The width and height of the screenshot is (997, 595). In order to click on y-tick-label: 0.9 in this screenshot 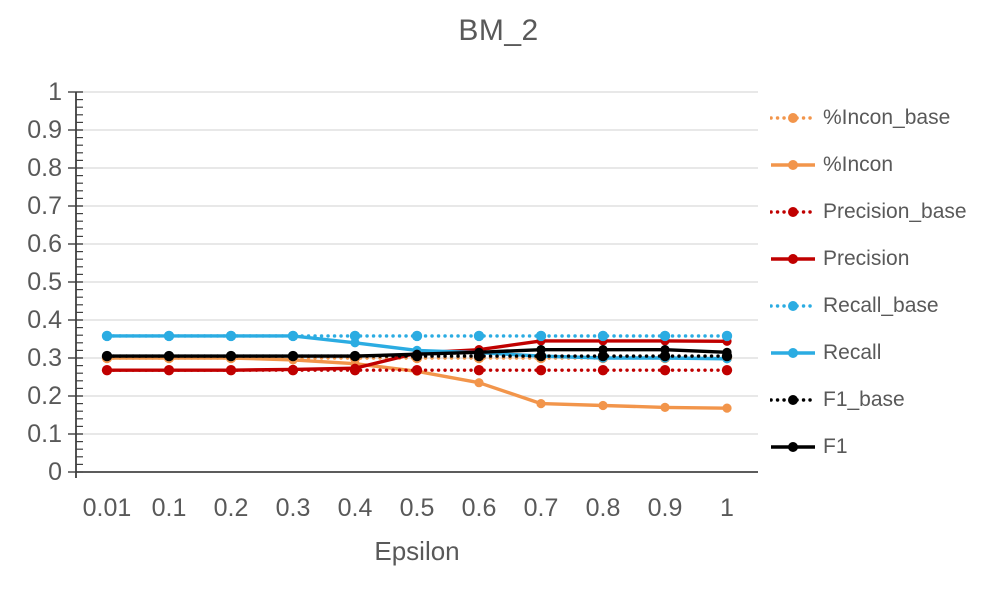, I will do `click(44, 130)`.